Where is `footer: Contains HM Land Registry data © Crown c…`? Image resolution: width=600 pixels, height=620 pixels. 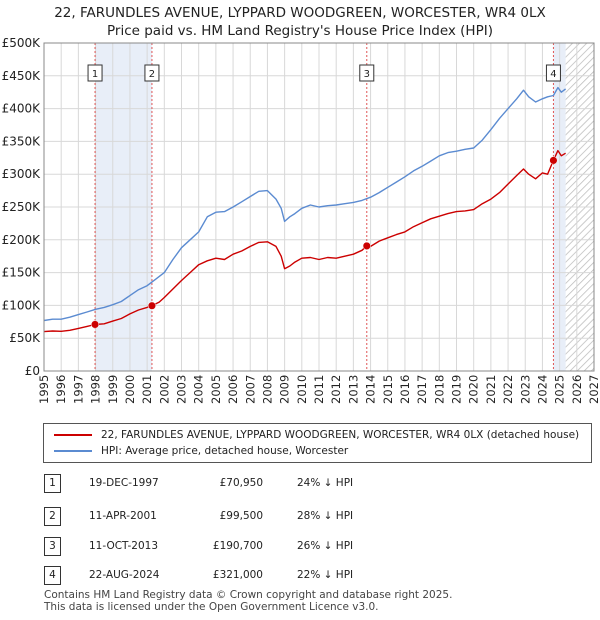 footer: Contains HM Land Registry data © Crown c… is located at coordinates (248, 601).